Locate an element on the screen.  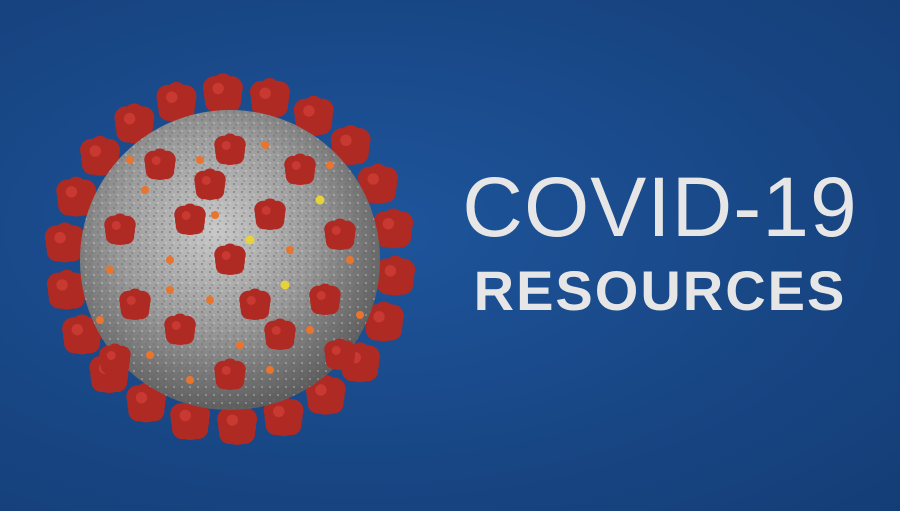
headline: COVID-19 RESOURCES is located at coordinates (660, 242).